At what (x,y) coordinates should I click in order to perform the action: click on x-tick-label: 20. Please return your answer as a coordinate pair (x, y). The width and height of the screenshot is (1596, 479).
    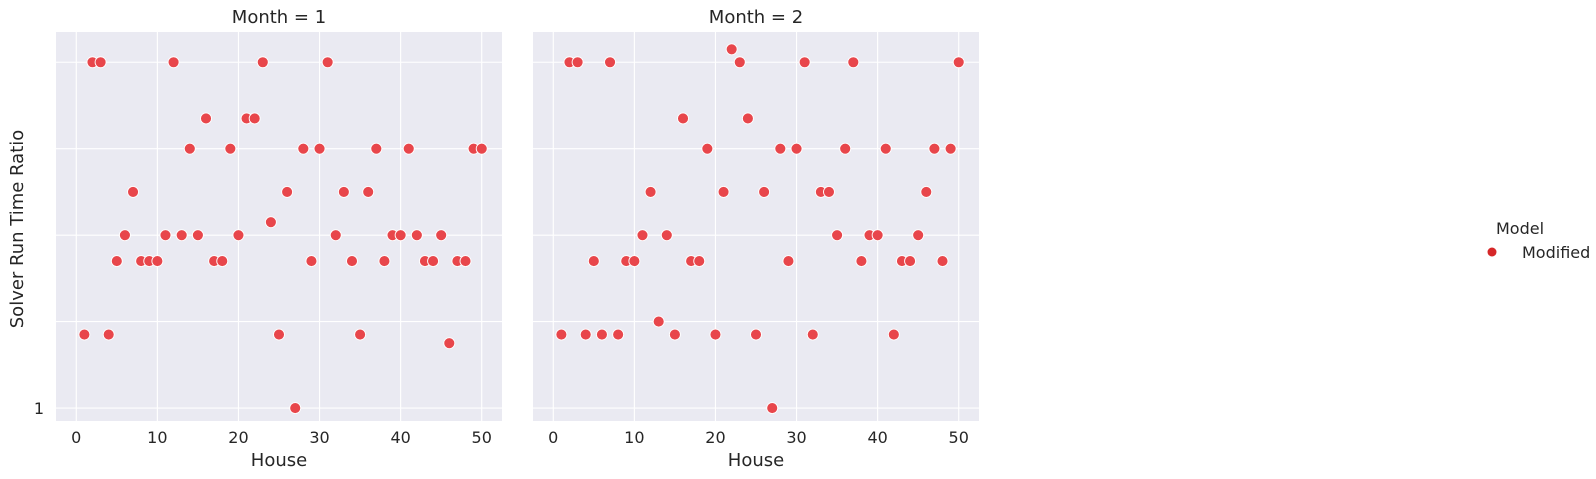
    Looking at the image, I should click on (238, 437).